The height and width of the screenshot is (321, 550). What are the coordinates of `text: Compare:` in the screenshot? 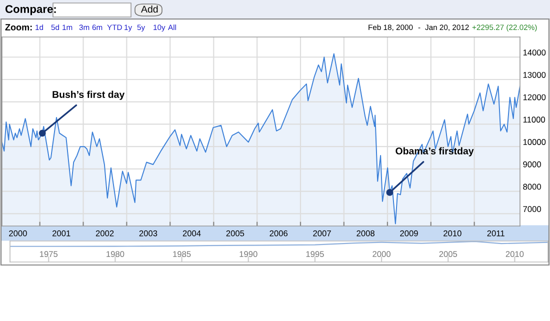 It's located at (30, 10).